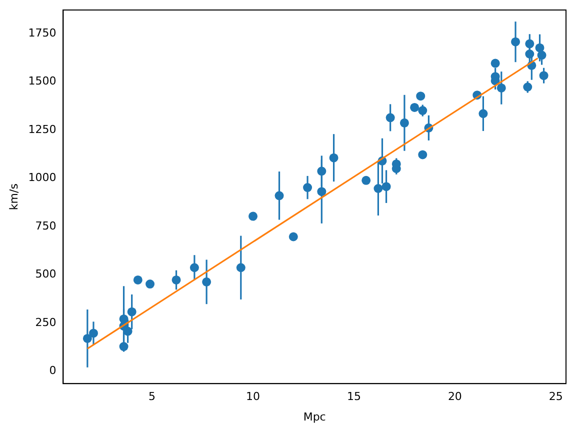 This screenshot has width=580, height=432. I want to click on y-axis-title: km/s, so click(13, 196).